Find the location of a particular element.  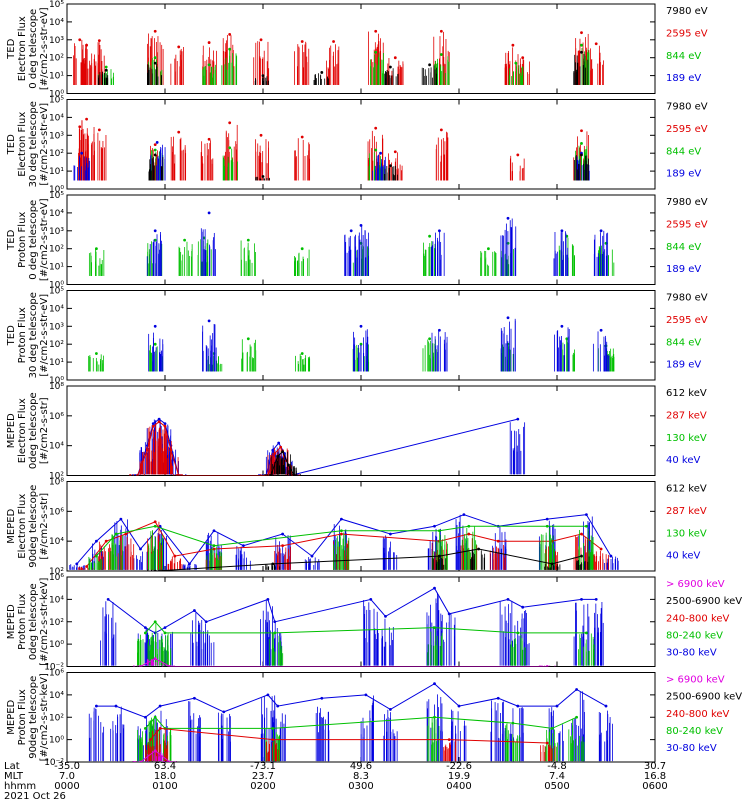

x-row-label: MLT is located at coordinates (14, 776).